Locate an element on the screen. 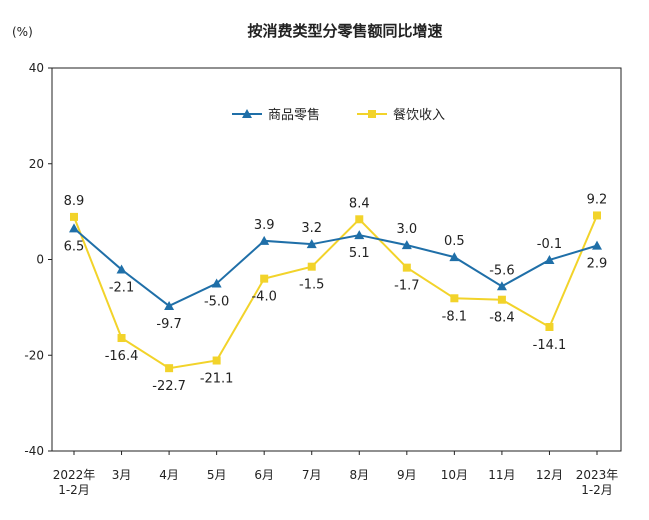 The image size is (649, 520). legend-label: 商品零售 is located at coordinates (294, 115).